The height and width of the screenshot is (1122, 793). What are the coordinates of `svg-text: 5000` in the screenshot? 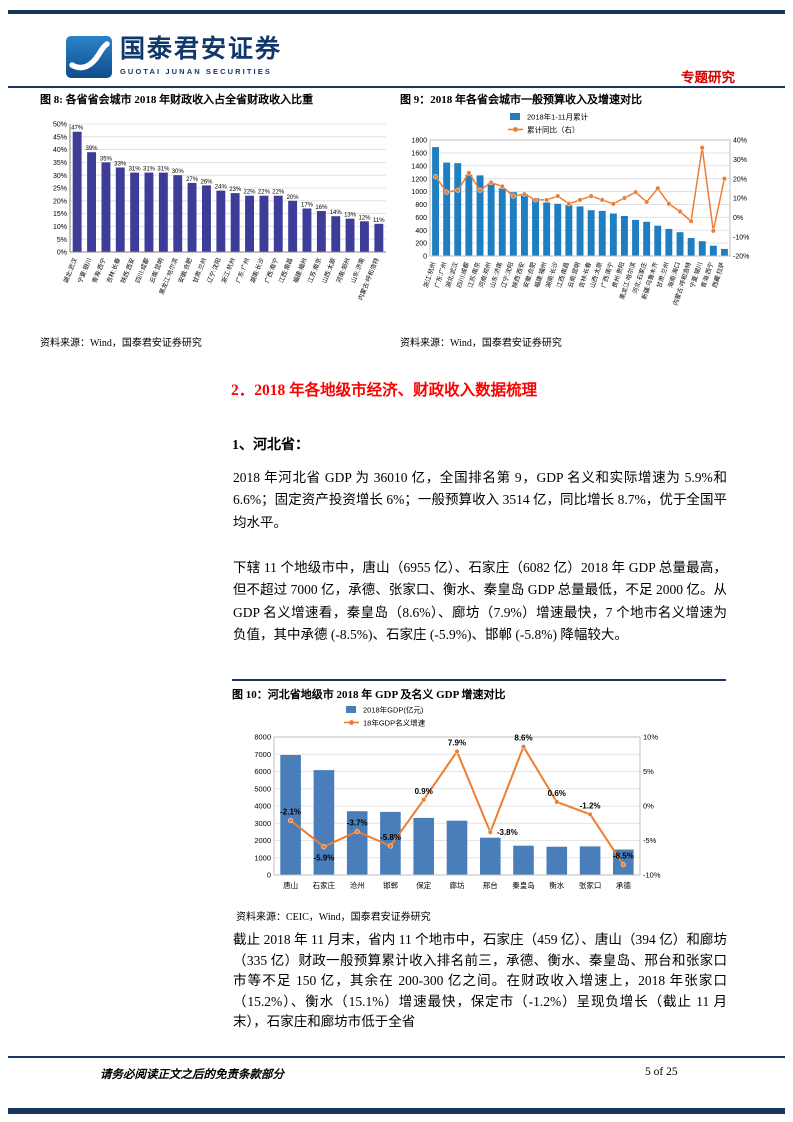 It's located at (262, 788).